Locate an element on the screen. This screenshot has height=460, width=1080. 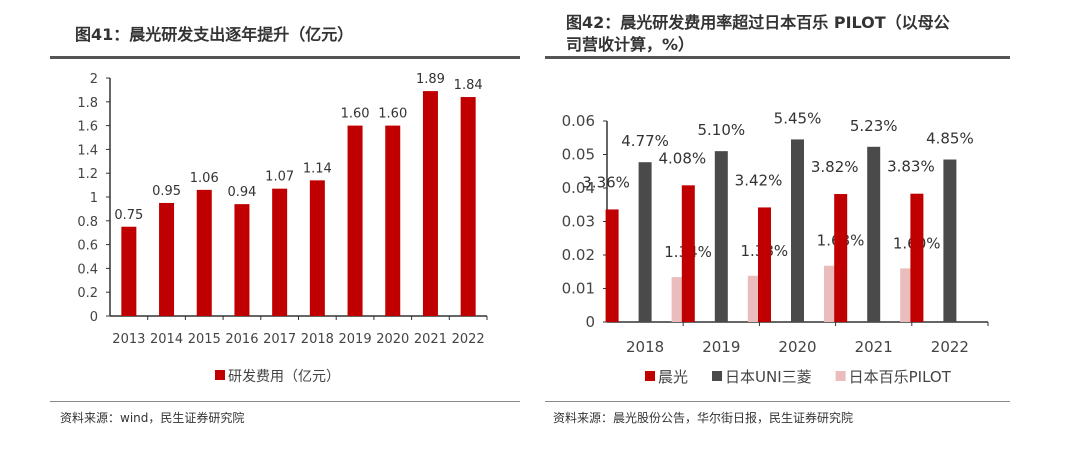
right-xtick-label: 2021 is located at coordinates (874, 347).